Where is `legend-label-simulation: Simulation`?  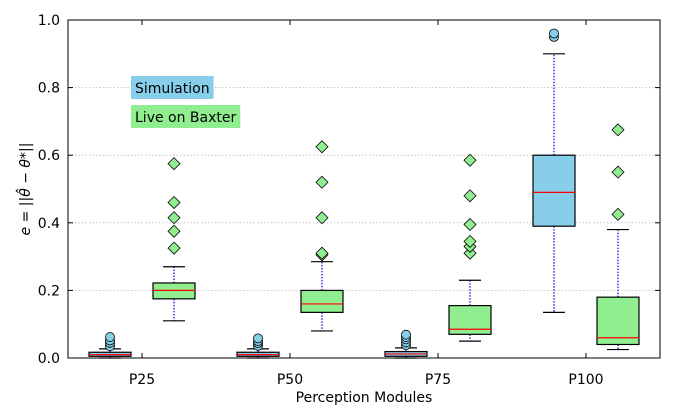
legend-label-simulation: Simulation is located at coordinates (172, 89).